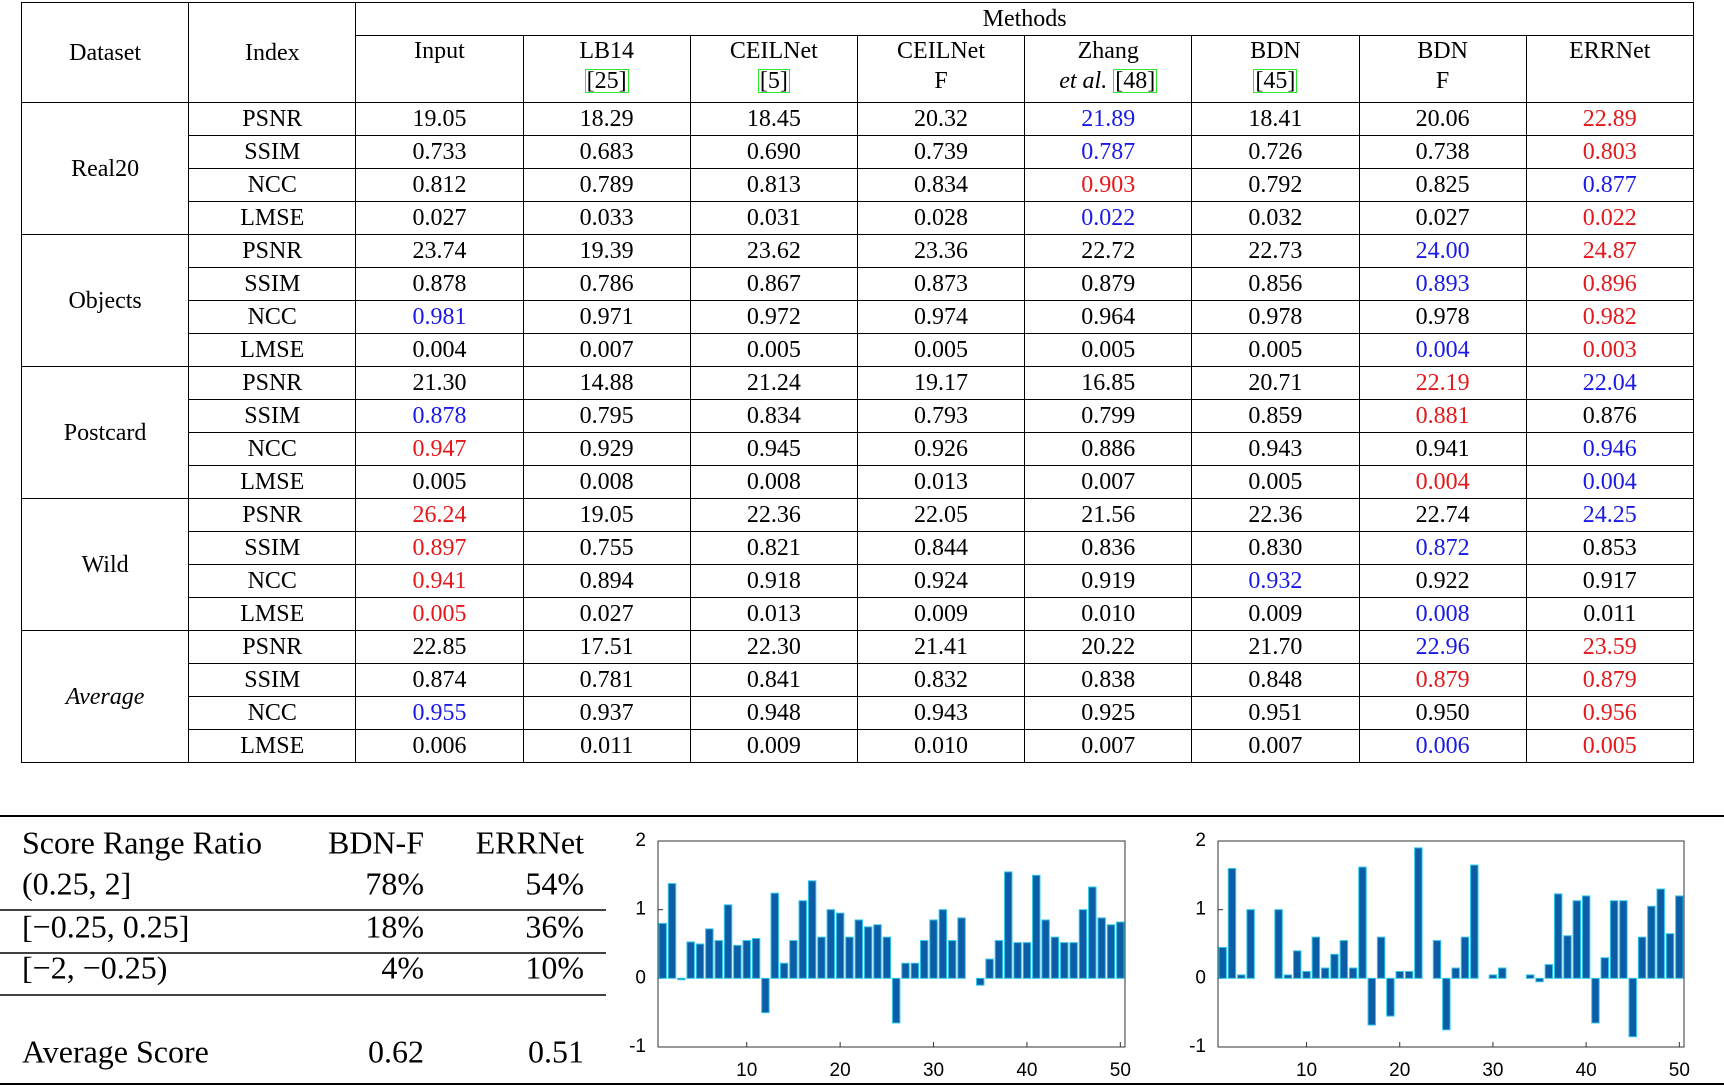 The width and height of the screenshot is (1724, 1086). I want to click on value-cell: 0.941, so click(1442, 449).